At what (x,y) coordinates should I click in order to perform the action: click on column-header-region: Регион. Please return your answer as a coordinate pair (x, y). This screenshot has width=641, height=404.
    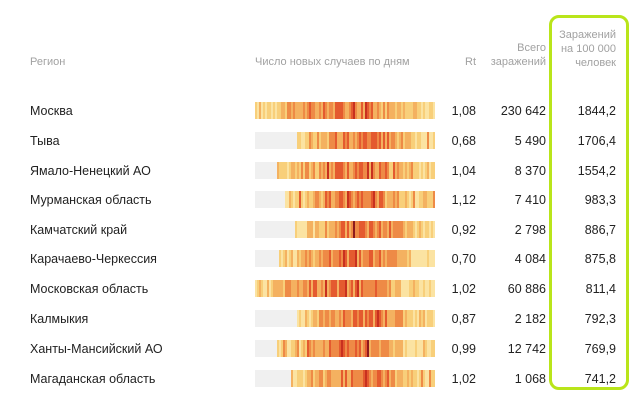
    Looking at the image, I should click on (48, 62).